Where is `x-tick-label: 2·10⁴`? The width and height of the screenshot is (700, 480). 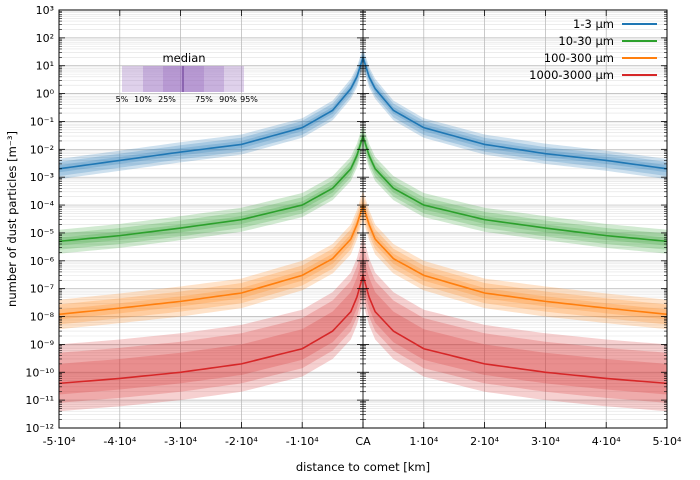 x-tick-label: 2·10⁴ is located at coordinates (484, 441).